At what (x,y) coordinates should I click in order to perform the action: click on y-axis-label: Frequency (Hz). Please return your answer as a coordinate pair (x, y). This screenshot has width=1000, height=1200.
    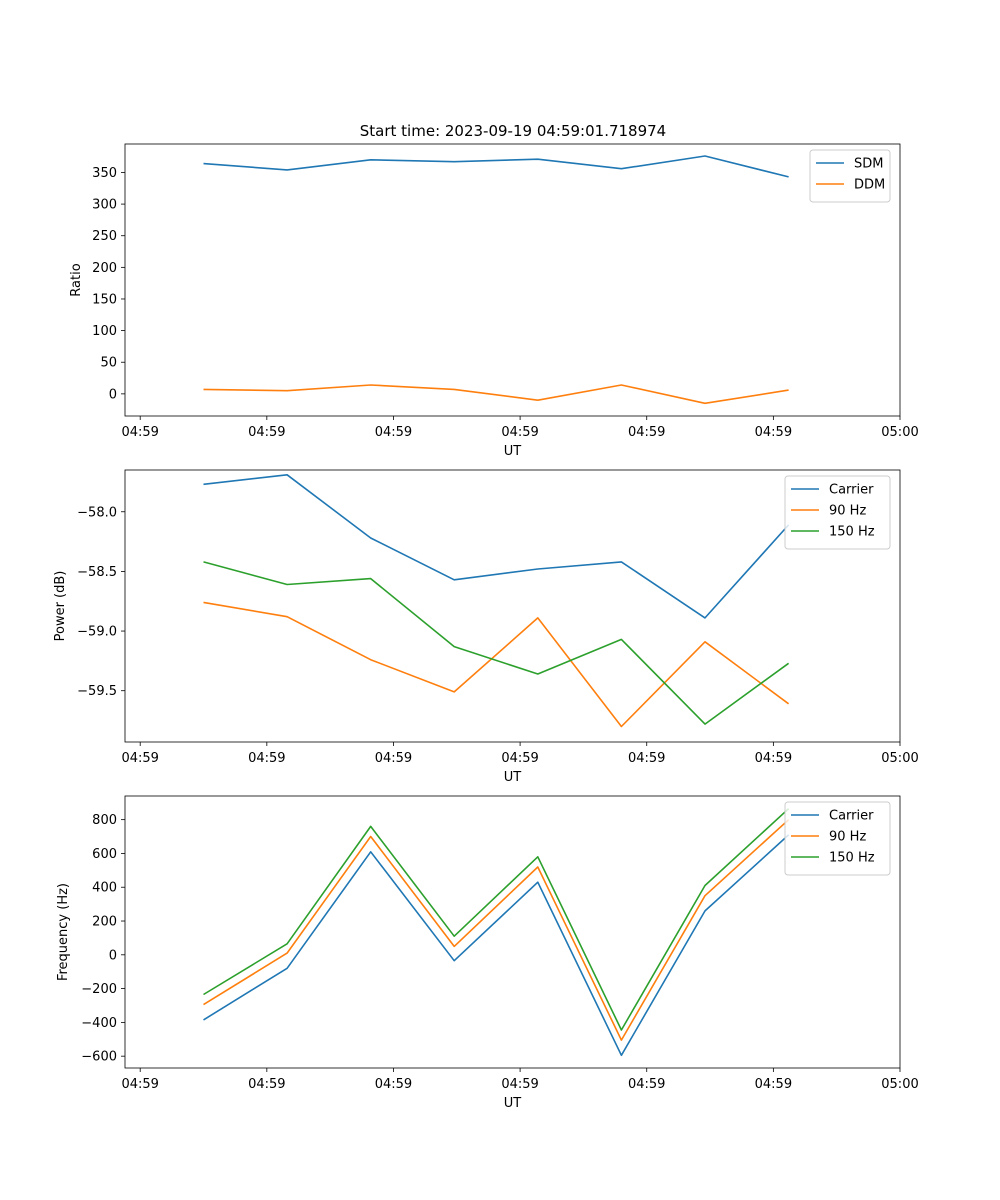
    Looking at the image, I should click on (63, 932).